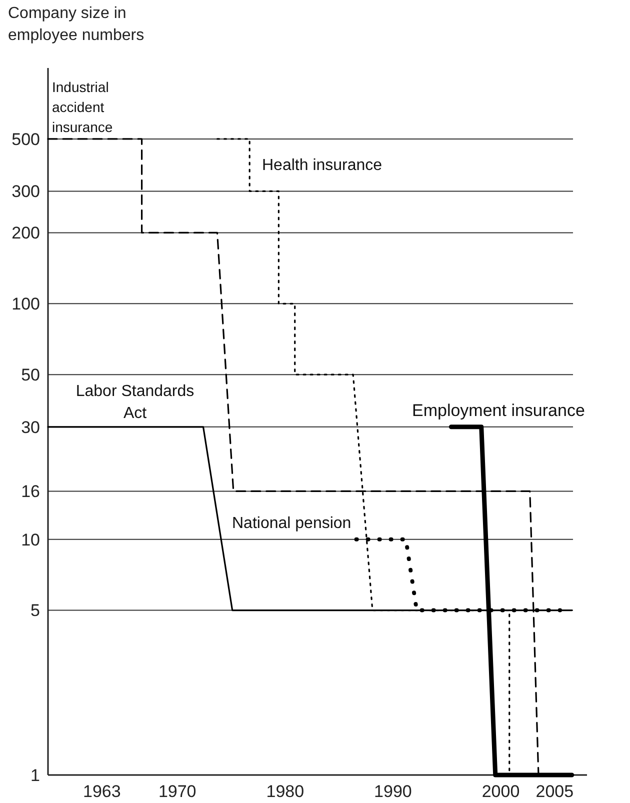 Image resolution: width=630 pixels, height=803 pixels. What do you see at coordinates (35, 610) in the screenshot?
I see `y-tick-label: 5` at bounding box center [35, 610].